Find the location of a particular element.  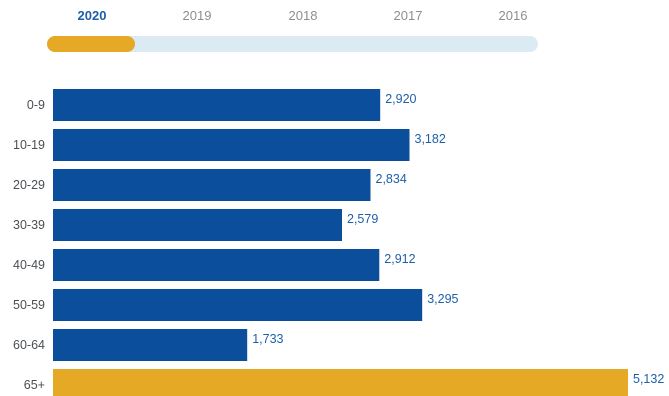

value-label: 2,834 is located at coordinates (391, 179).